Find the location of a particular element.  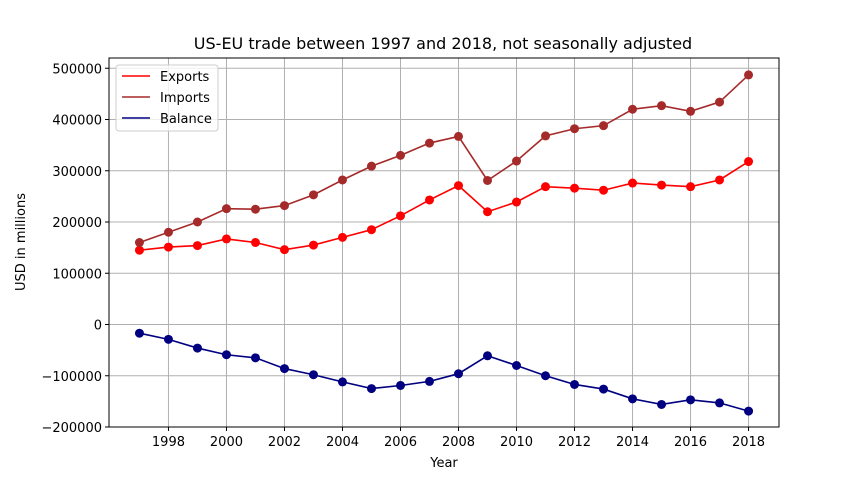

legend-label-exports: Exports is located at coordinates (185, 77).